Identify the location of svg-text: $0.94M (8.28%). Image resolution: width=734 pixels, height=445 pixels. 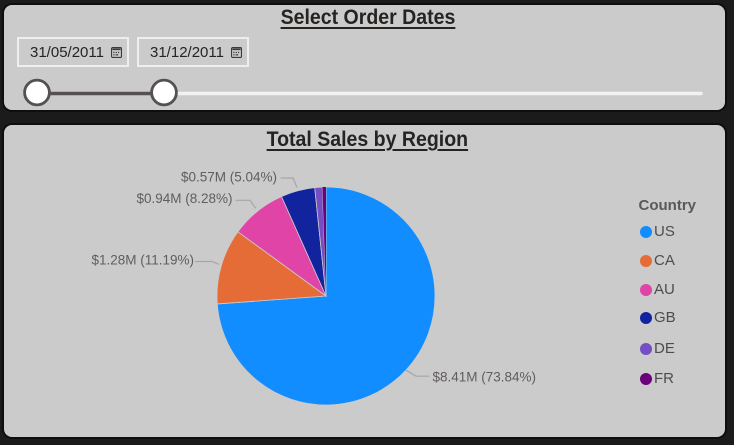
(184, 198).